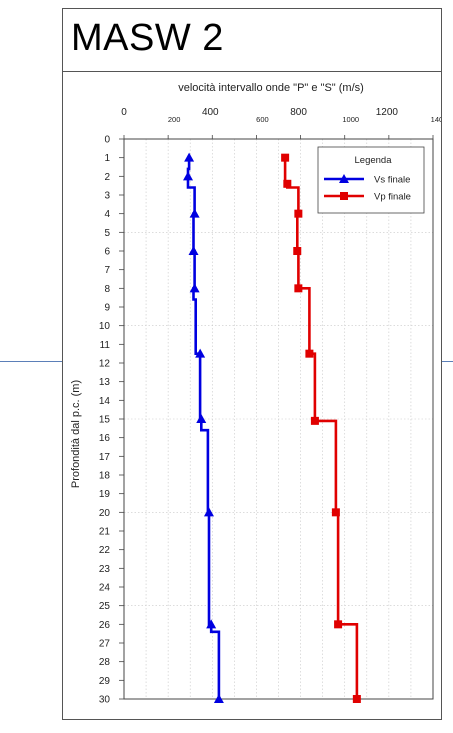 The image size is (453, 733). What do you see at coordinates (387, 112) in the screenshot?
I see `x-tick-label: 1200` at bounding box center [387, 112].